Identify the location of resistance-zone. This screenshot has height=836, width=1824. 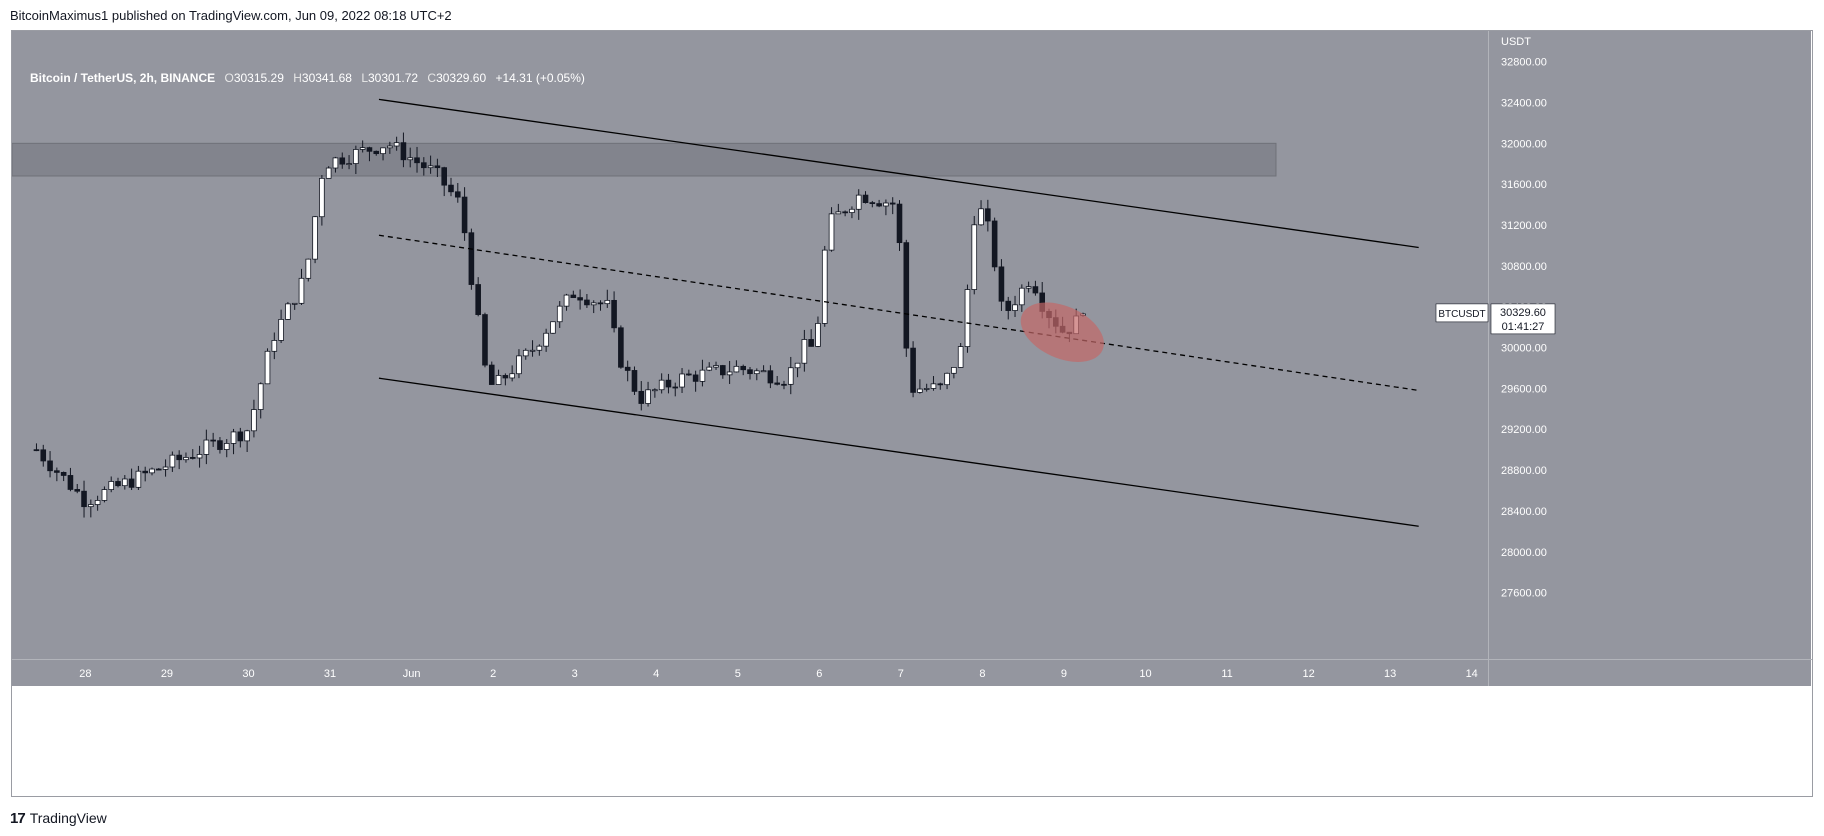
(644, 159).